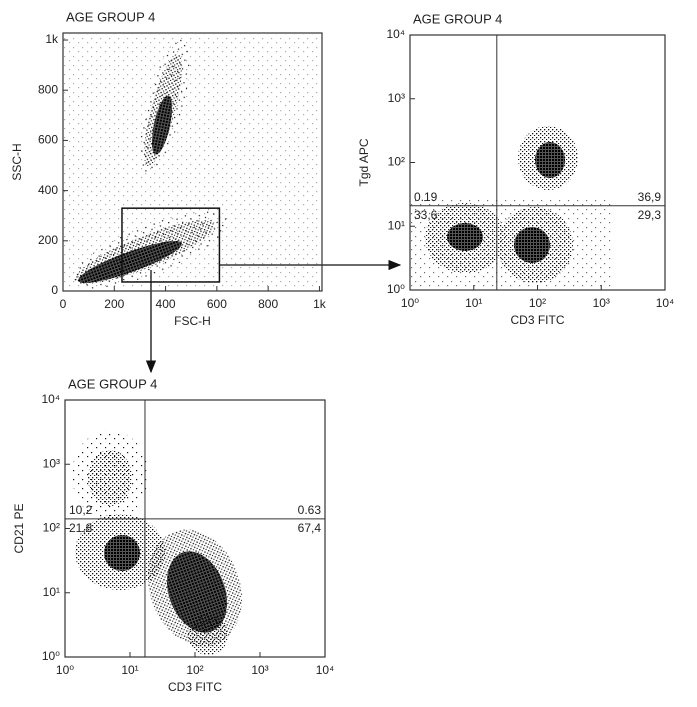 The width and height of the screenshot is (697, 707). I want to click on gate-rectangle, so click(171, 245).